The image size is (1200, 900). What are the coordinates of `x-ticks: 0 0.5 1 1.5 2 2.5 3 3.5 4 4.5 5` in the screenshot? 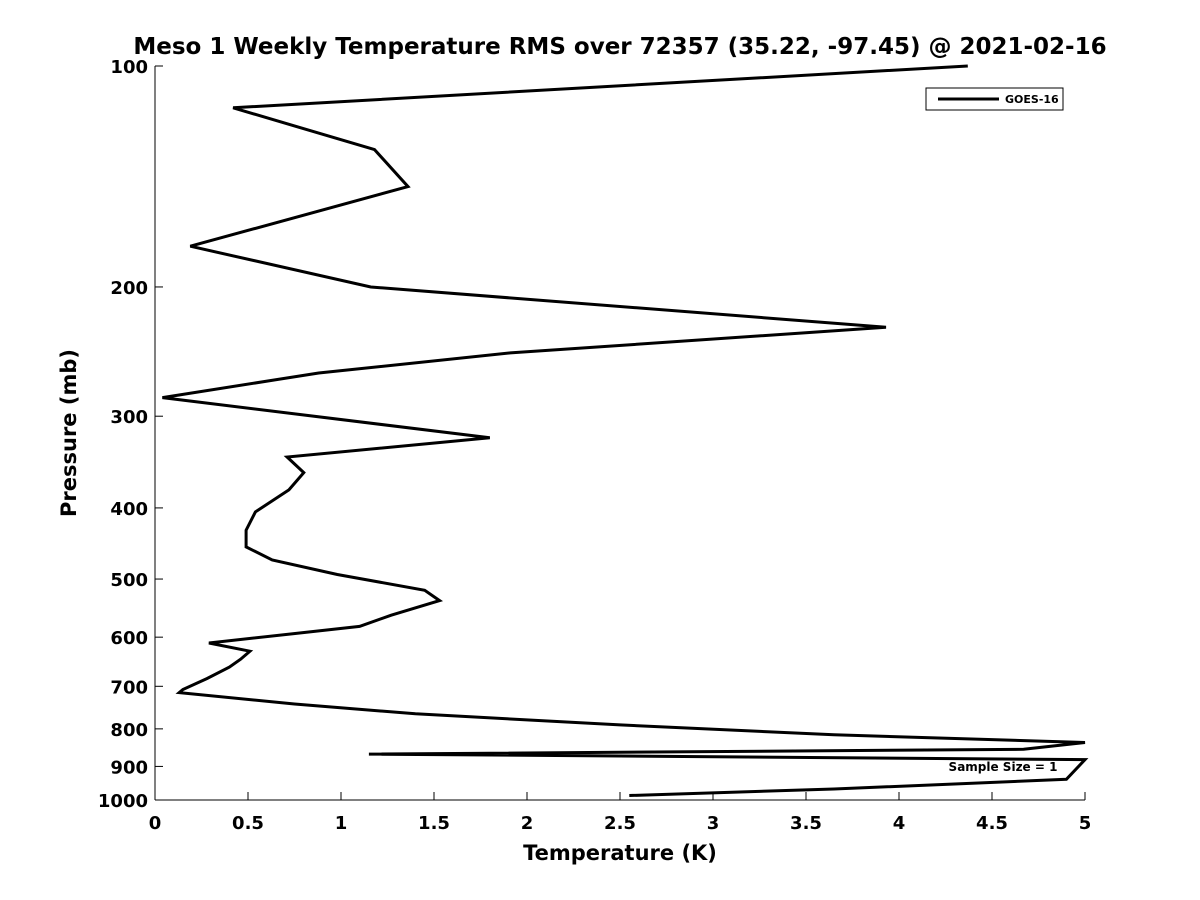 It's located at (620, 813).